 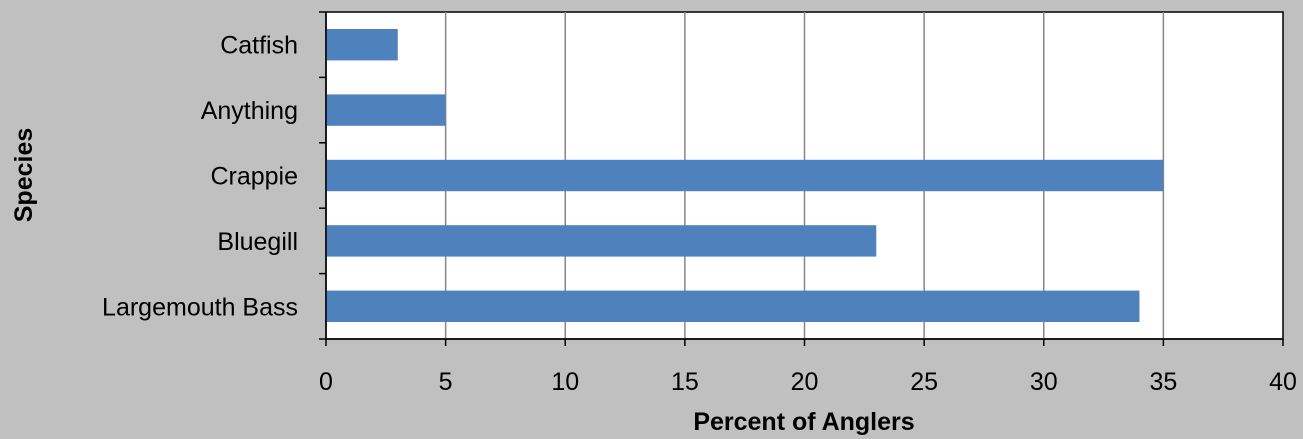 I want to click on bar-anything, so click(x=386, y=110).